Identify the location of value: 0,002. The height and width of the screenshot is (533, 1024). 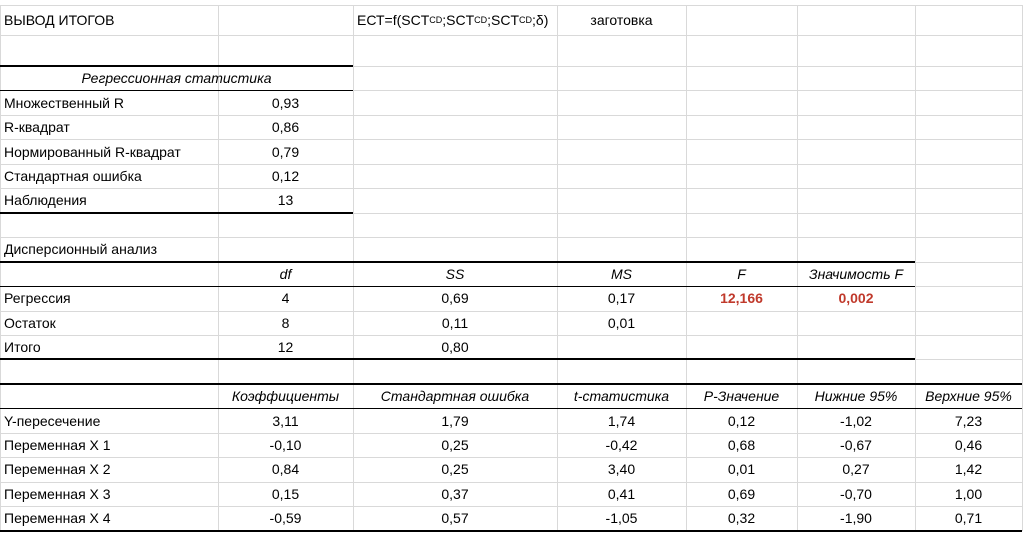
(856, 298).